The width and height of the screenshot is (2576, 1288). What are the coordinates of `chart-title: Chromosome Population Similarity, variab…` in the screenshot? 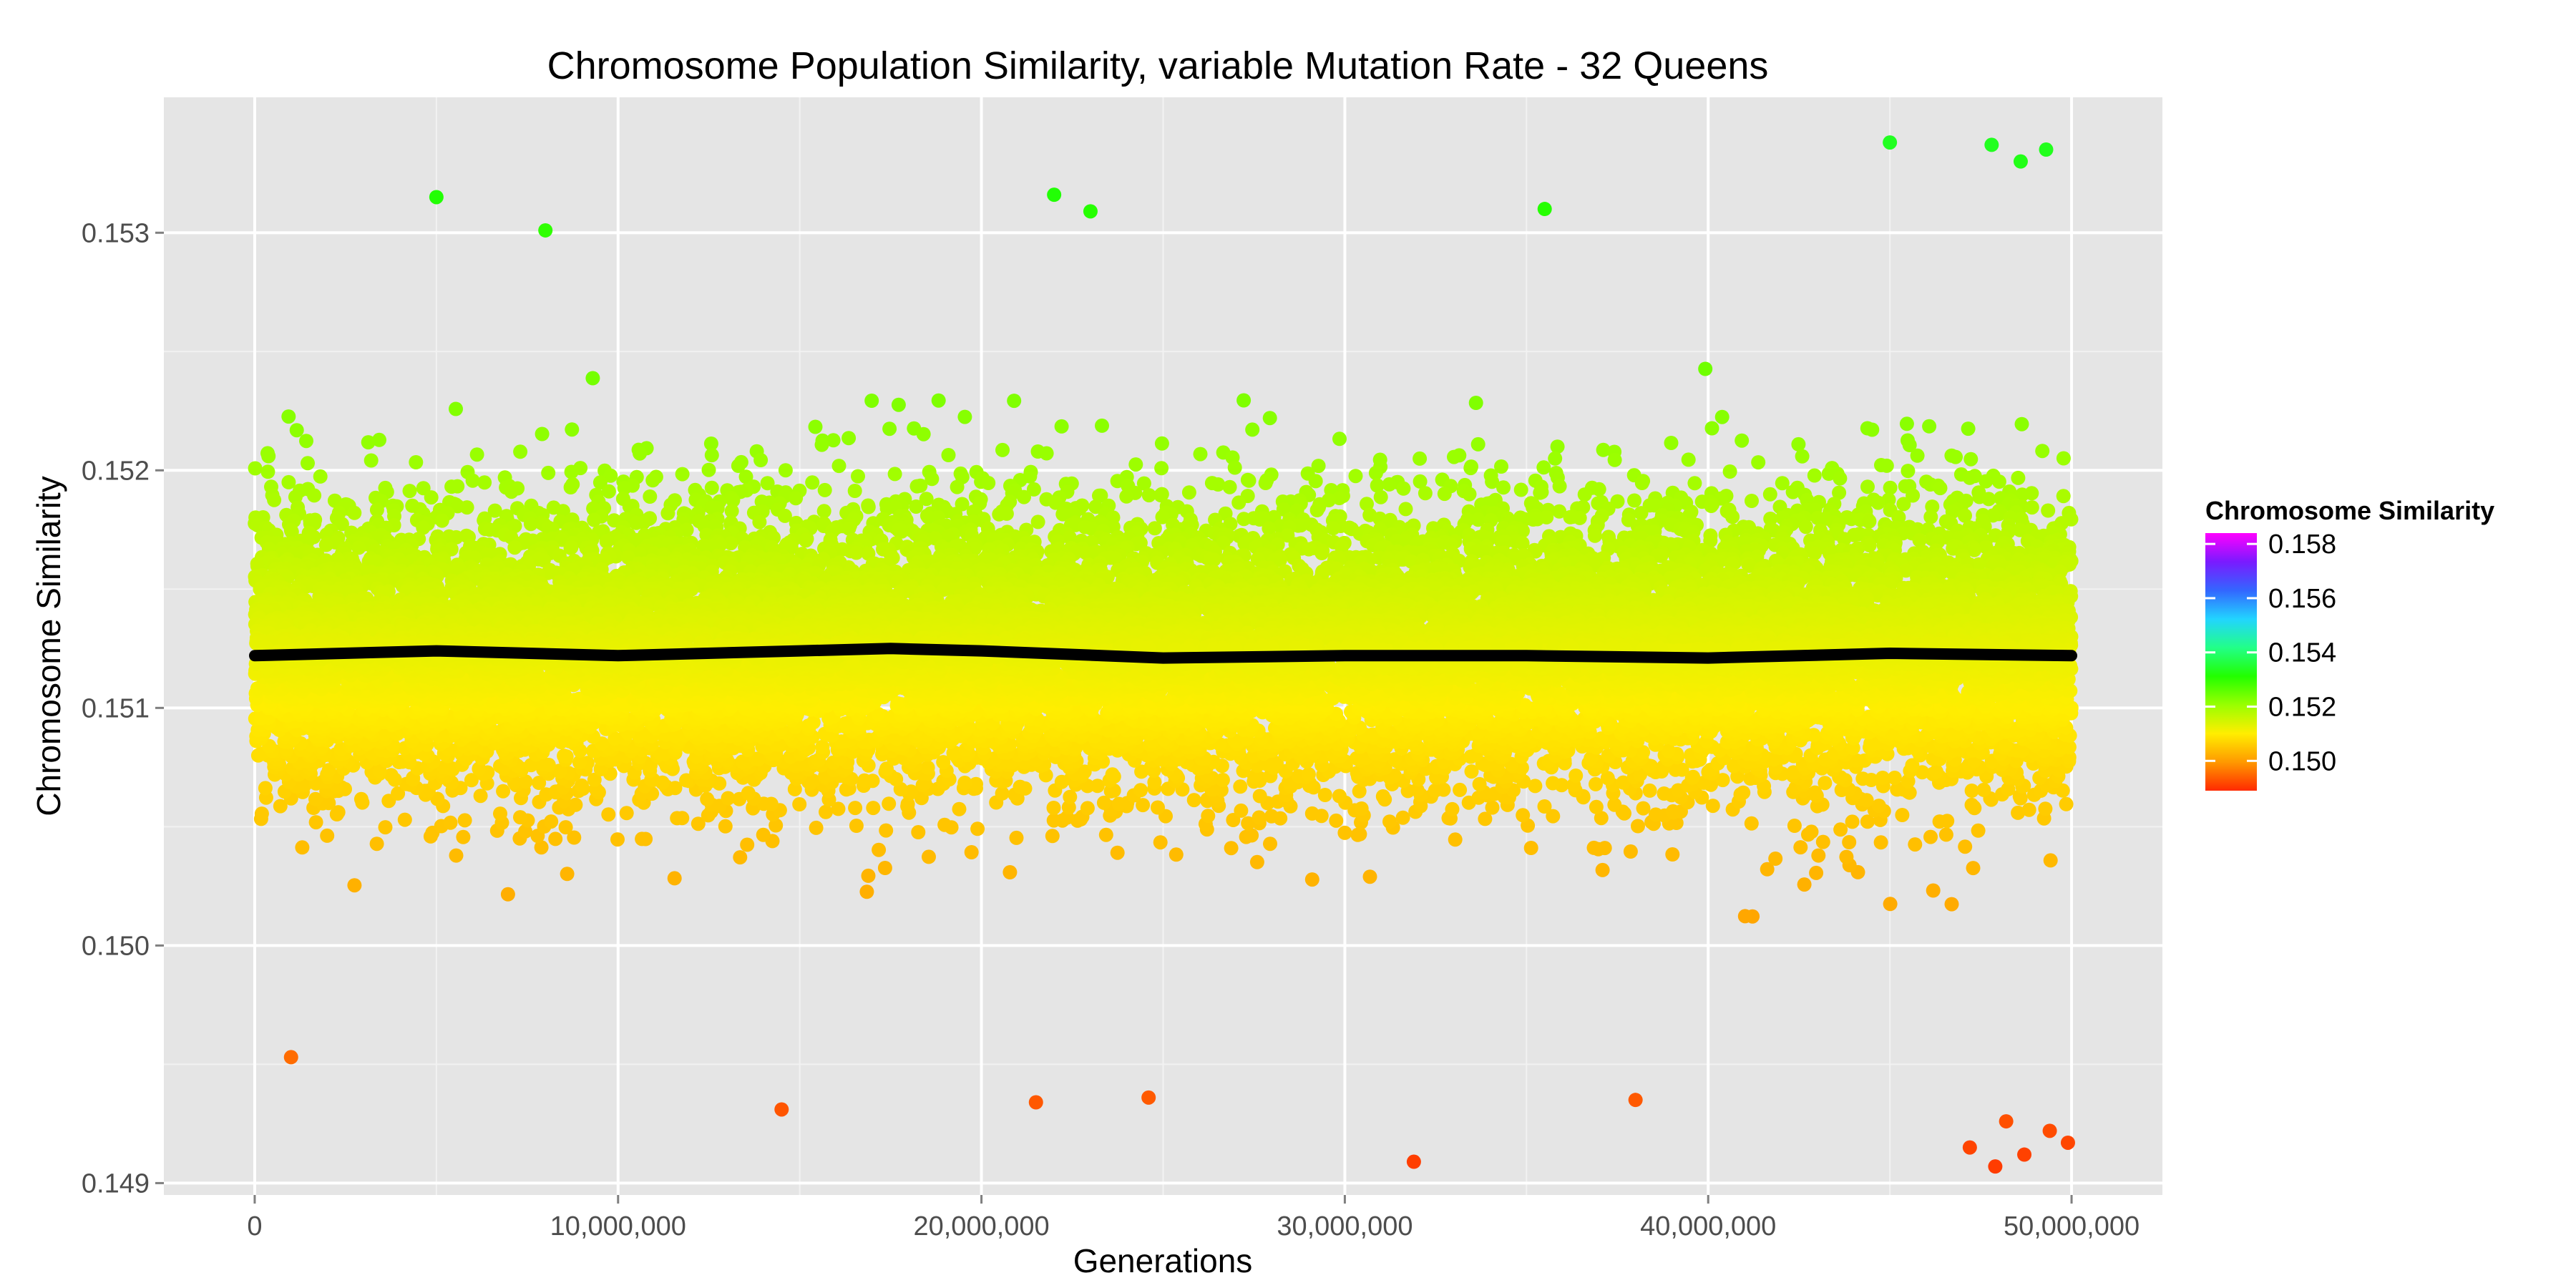 It's located at (1158, 65).